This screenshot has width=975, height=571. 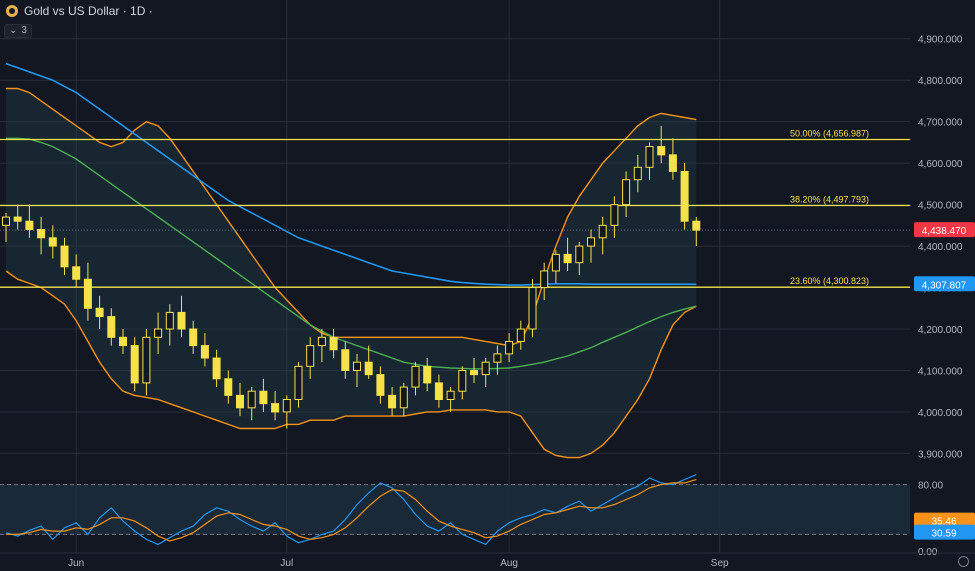 I want to click on chevron-down-icon: ⌄, so click(x=13, y=30).